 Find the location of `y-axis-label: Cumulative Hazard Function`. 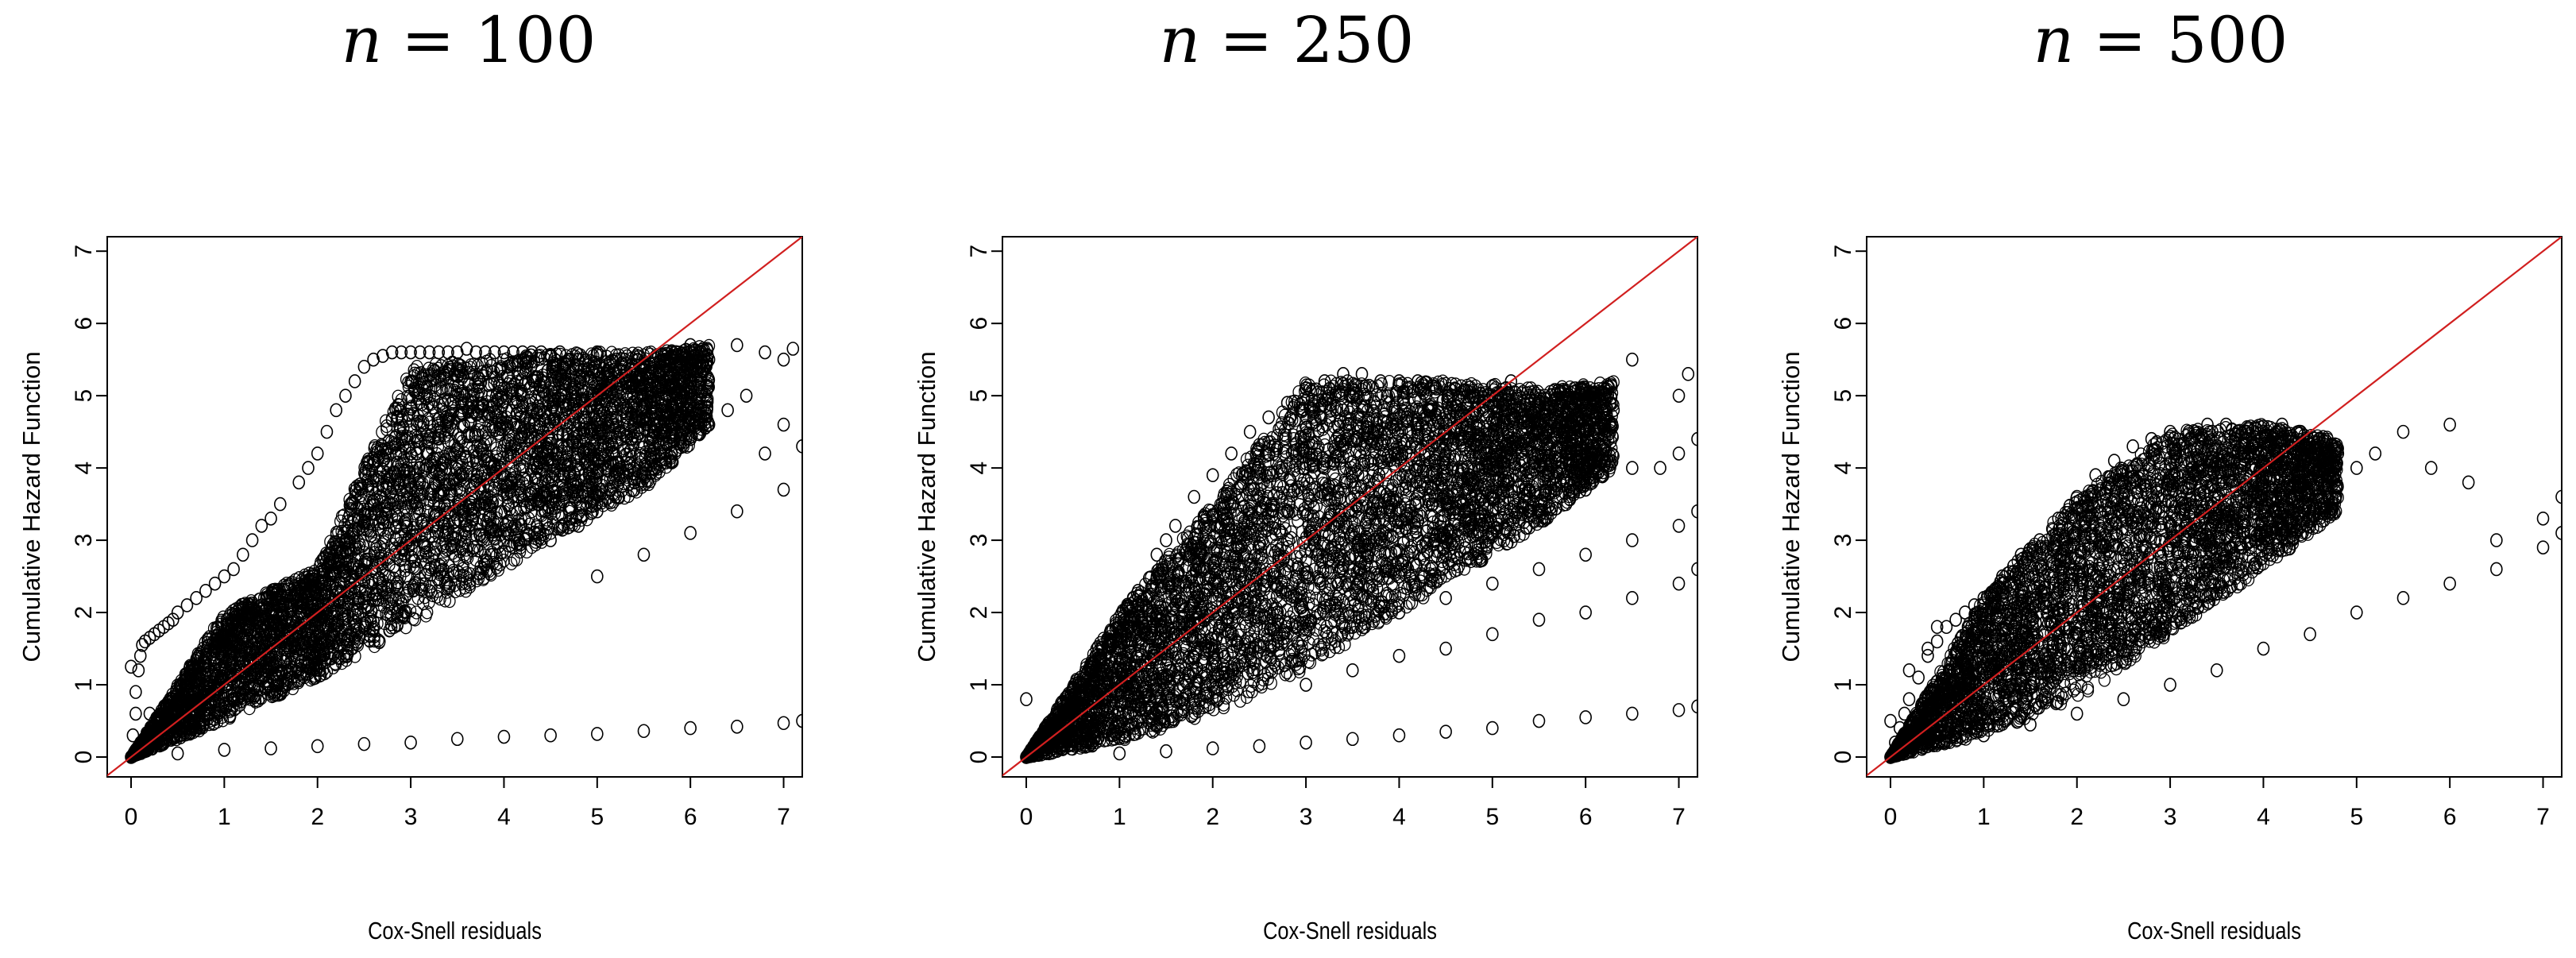

y-axis-label: Cumulative Hazard Function is located at coordinates (31, 506).